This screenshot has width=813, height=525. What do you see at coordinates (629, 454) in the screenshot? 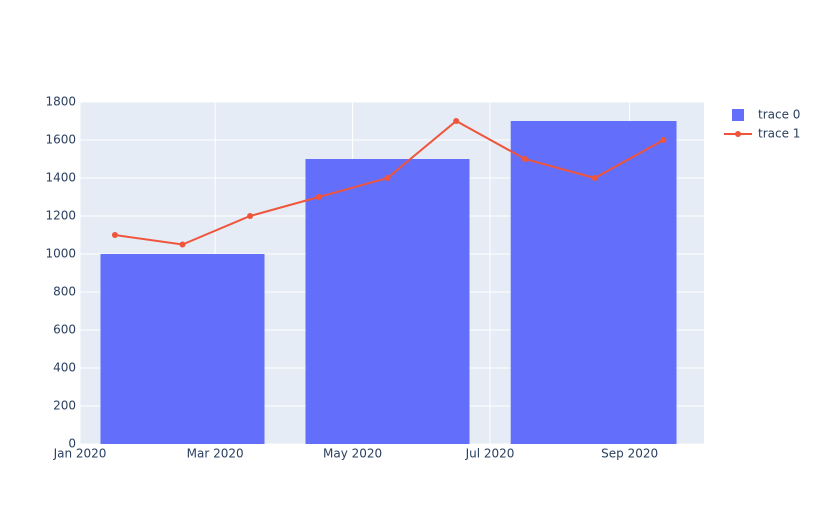
I see `x-tick-label: Sep 2020` at bounding box center [629, 454].